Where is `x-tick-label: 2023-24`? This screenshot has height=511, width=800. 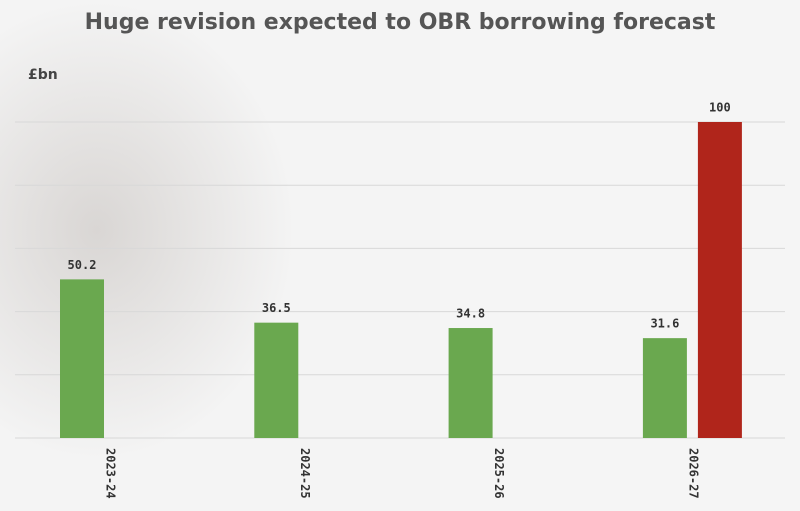 x-tick-label: 2023-24 is located at coordinates (111, 473).